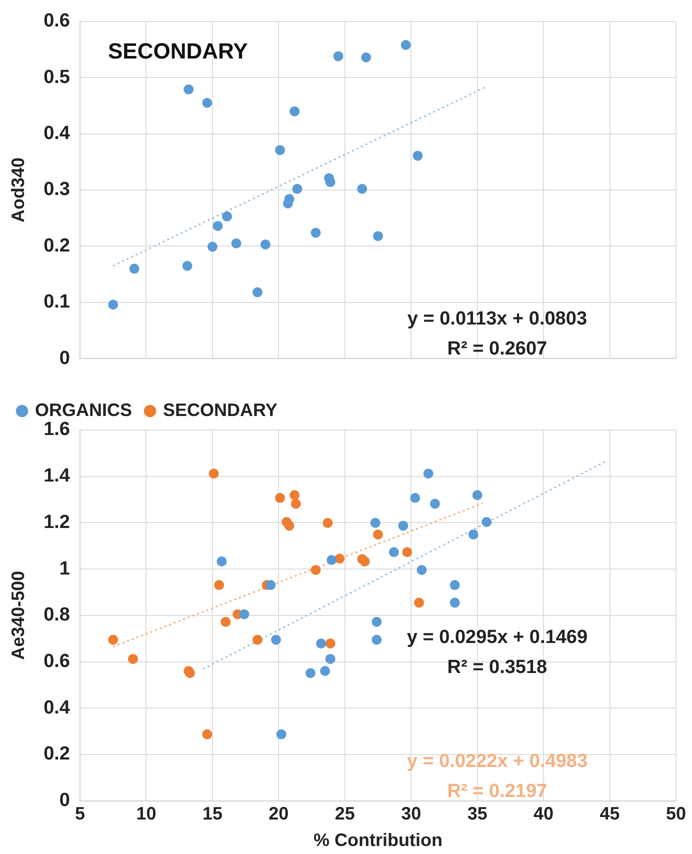  What do you see at coordinates (676, 814) in the screenshot?
I see `x-tick-label: 50` at bounding box center [676, 814].